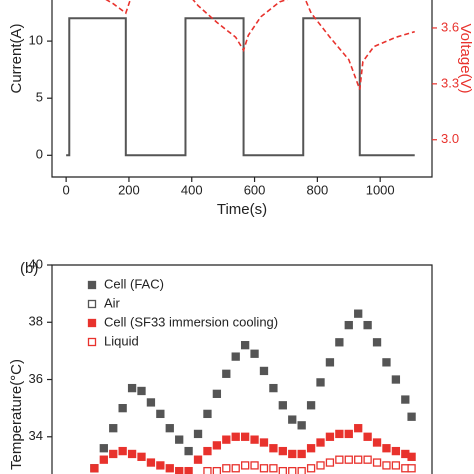  I want to click on x-tick-label: 1000, so click(380, 189).